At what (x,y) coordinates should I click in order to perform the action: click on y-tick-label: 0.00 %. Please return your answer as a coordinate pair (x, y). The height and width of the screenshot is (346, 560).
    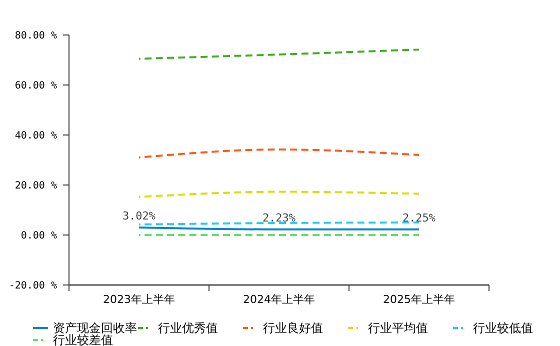
    Looking at the image, I should click on (38, 236).